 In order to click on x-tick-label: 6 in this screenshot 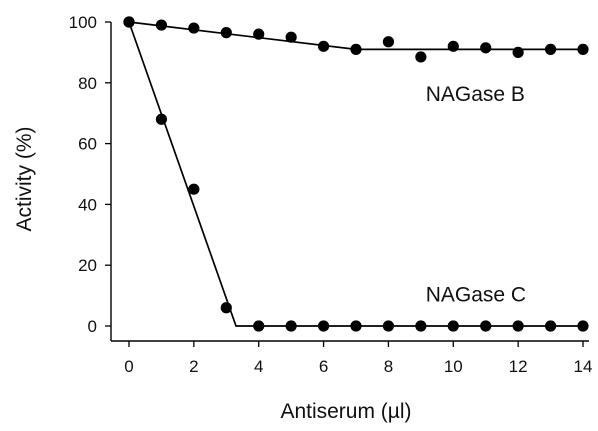, I will do `click(323, 366)`.